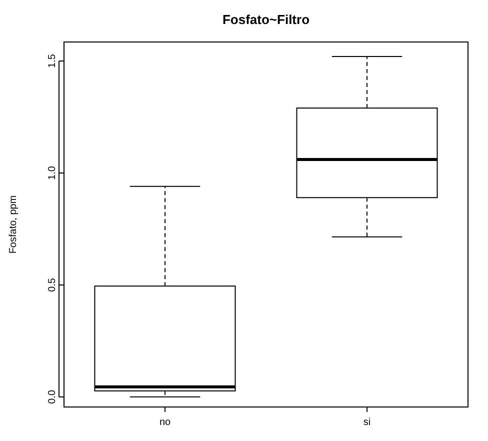 Image resolution: width=488 pixels, height=441 pixels. I want to click on x-tick-label: no, so click(165, 422).